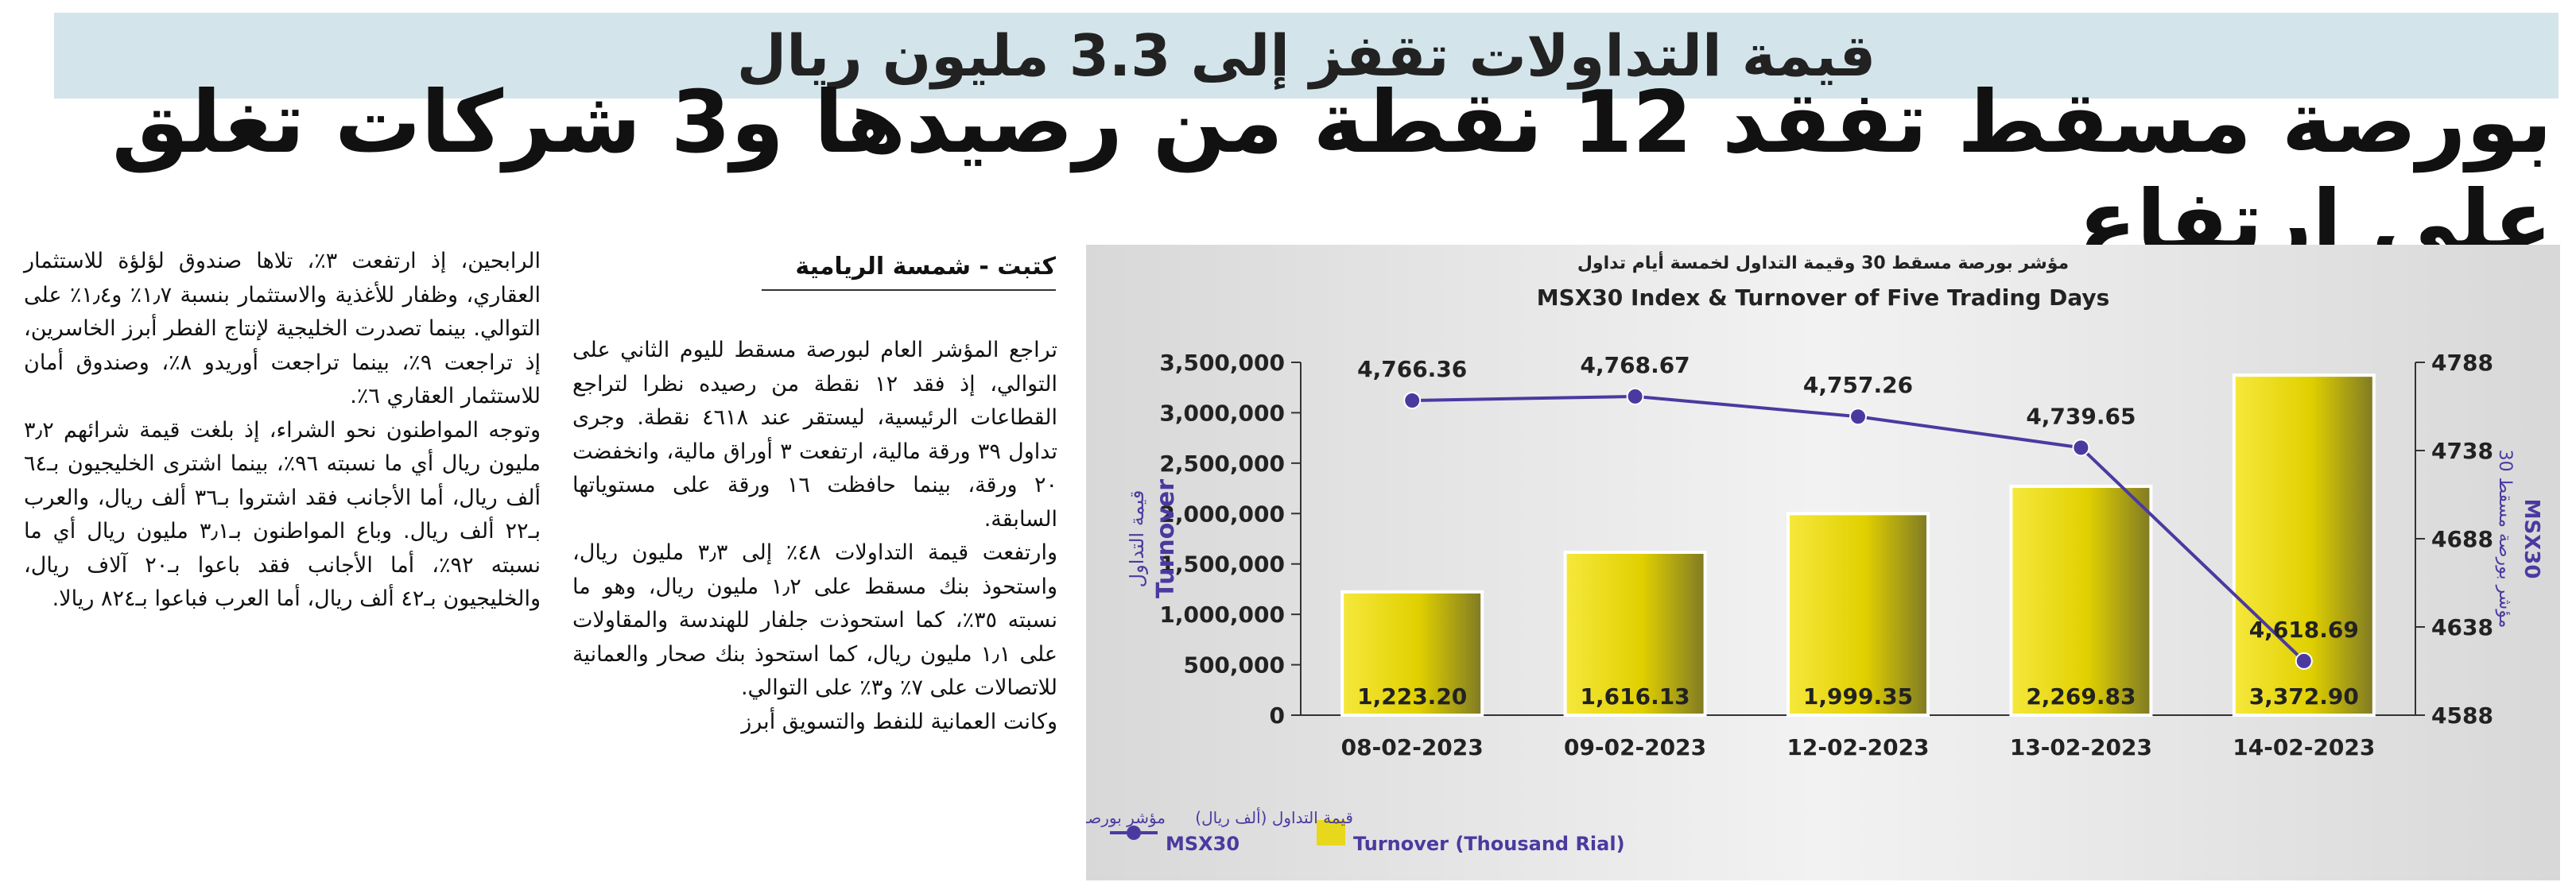 The width and height of the screenshot is (2576, 886). What do you see at coordinates (1413, 747) in the screenshot?
I see `x-tick-label: 08-02-2023` at bounding box center [1413, 747].